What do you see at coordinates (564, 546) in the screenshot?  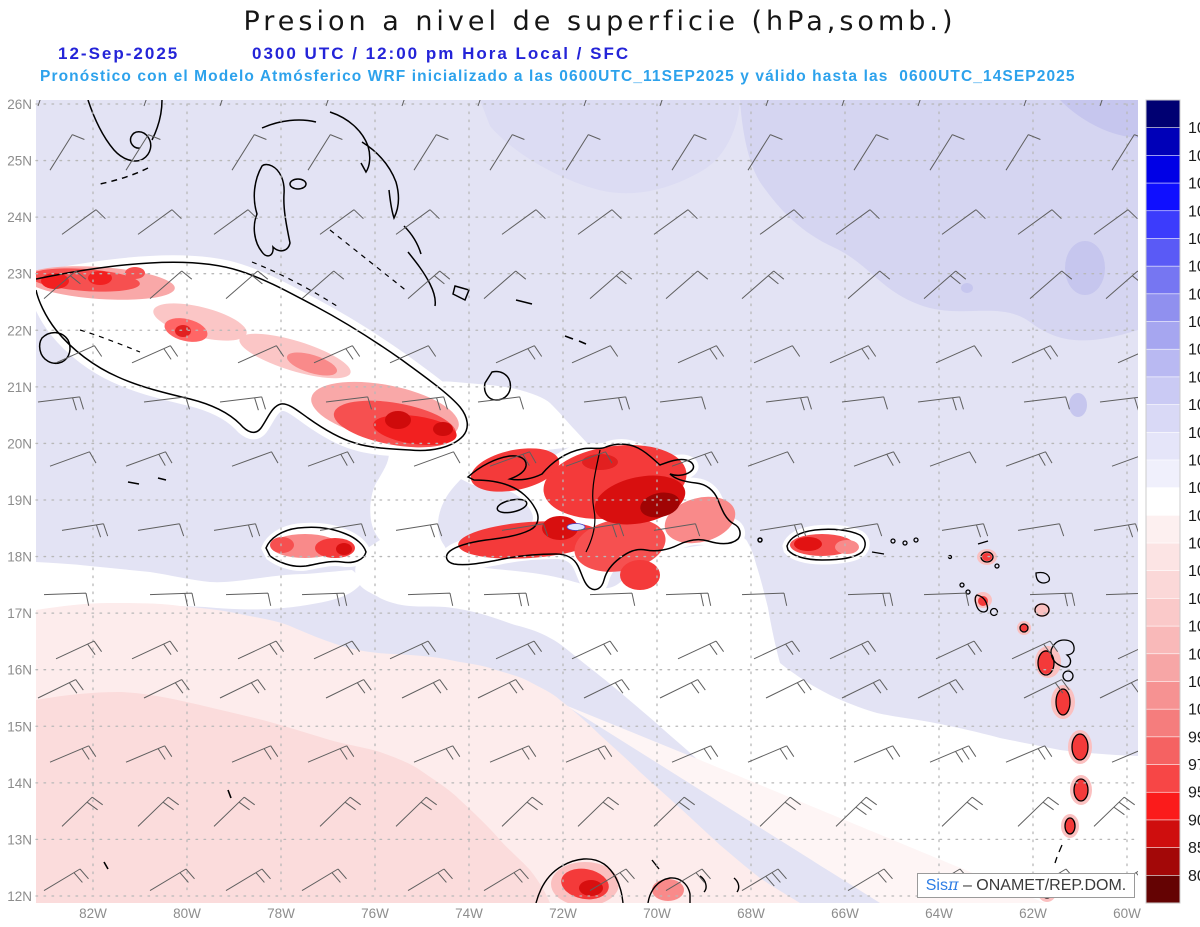 I see `terrain-jamaica-pr` at bounding box center [564, 546].